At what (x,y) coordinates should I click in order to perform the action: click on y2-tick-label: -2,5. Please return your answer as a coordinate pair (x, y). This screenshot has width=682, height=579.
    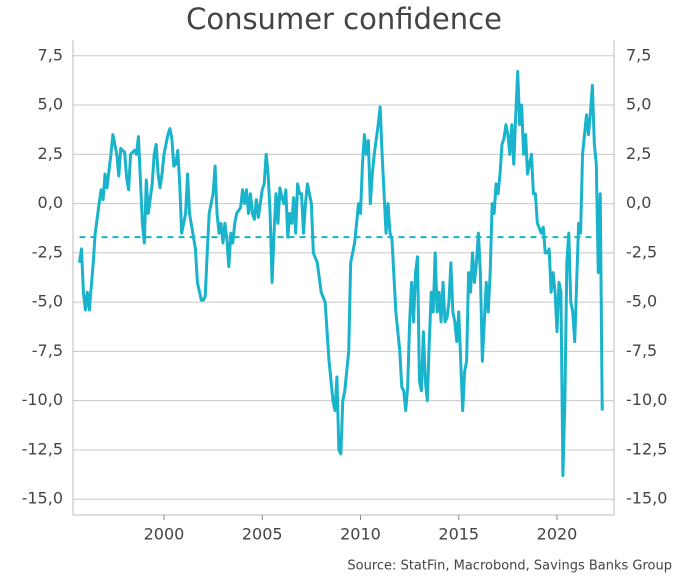
    Looking at the image, I should click on (641, 251).